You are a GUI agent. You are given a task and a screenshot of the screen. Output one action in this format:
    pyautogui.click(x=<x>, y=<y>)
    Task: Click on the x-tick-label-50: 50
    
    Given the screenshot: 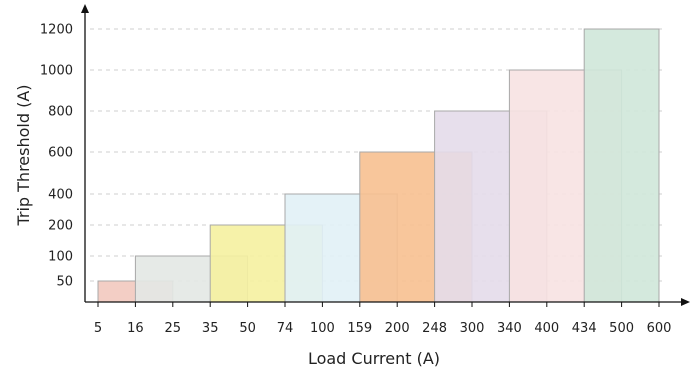 What is the action you would take?
    pyautogui.click(x=247, y=328)
    